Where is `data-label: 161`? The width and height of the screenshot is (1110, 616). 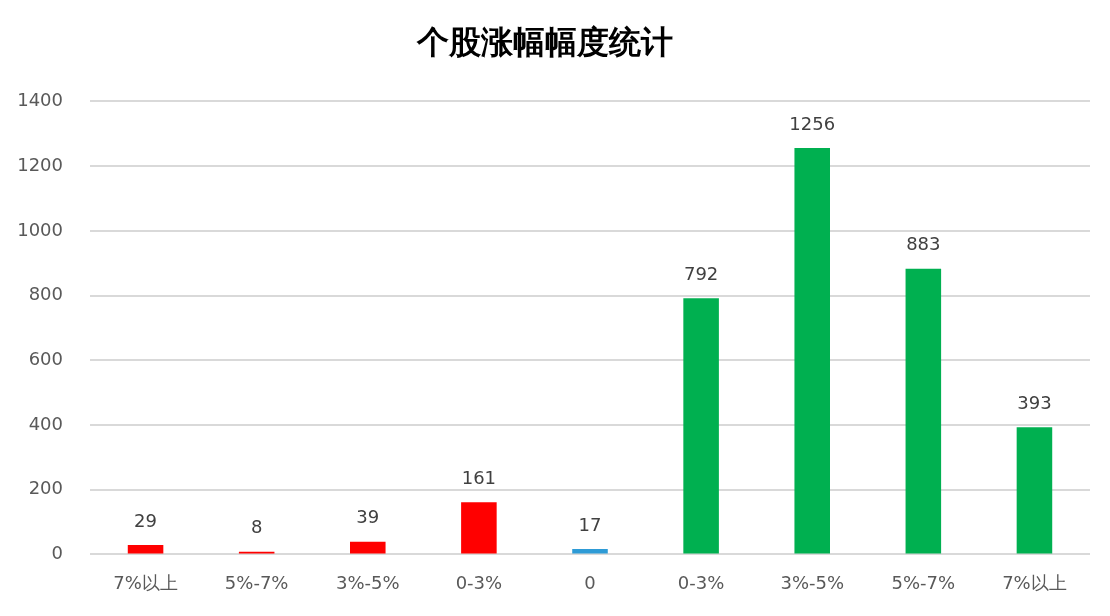
data-label: 161 is located at coordinates (479, 477).